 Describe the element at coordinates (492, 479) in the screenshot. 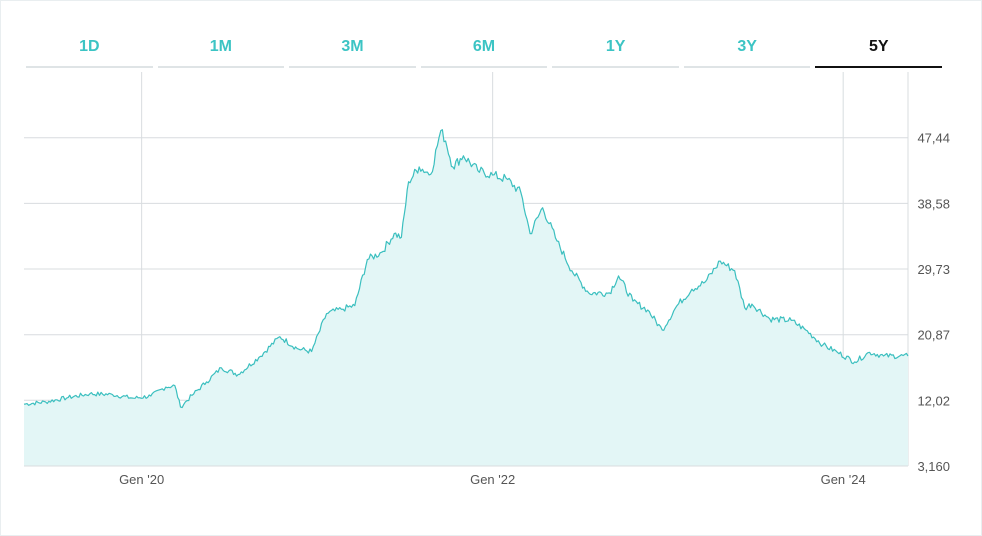

I see `x-tick-label: Gen '22` at that location.